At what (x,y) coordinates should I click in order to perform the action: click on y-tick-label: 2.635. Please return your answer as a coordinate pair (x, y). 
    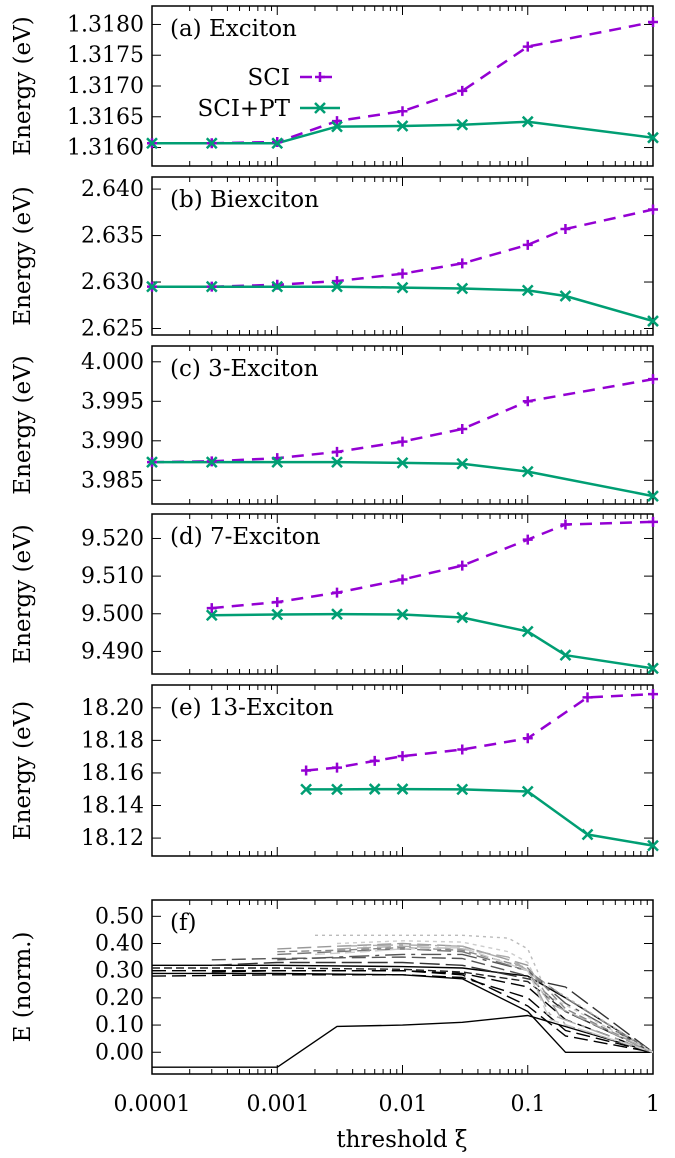
    Looking at the image, I should click on (112, 236).